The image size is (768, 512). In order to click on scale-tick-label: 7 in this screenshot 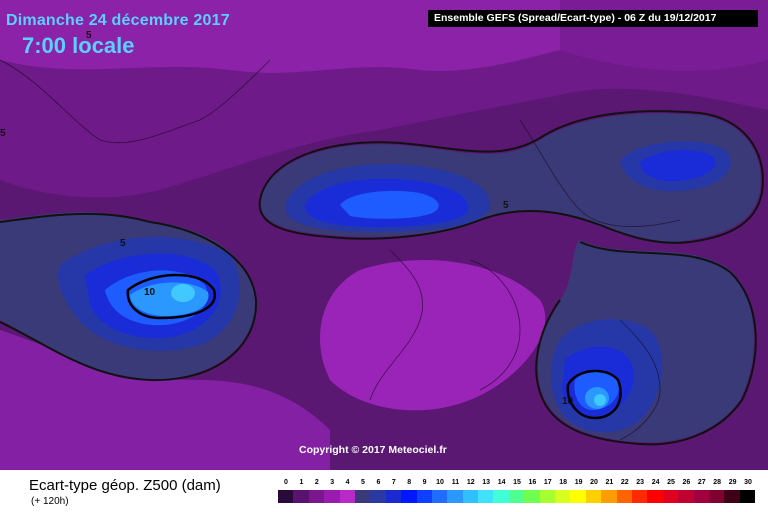, I will do `click(393, 482)`.